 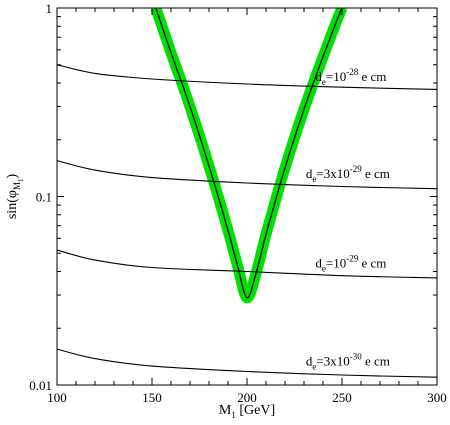 I want to click on edm-label-1: de=10-28 e cm, so click(x=350, y=77).